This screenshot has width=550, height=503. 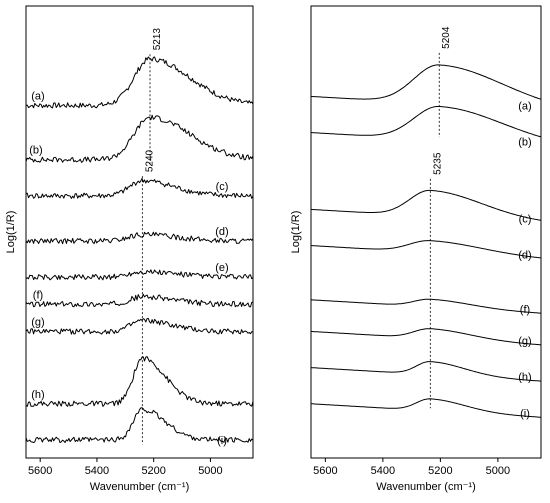 What do you see at coordinates (149, 160) in the screenshot?
I see `peak-label: 5240` at bounding box center [149, 160].